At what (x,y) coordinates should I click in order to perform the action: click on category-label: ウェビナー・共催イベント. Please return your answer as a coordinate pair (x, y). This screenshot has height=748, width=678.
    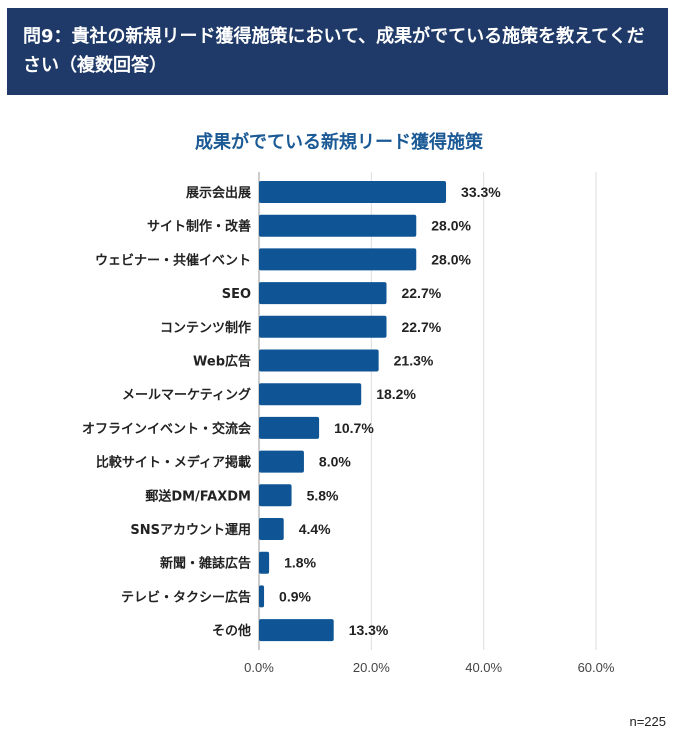
    Looking at the image, I should click on (173, 260).